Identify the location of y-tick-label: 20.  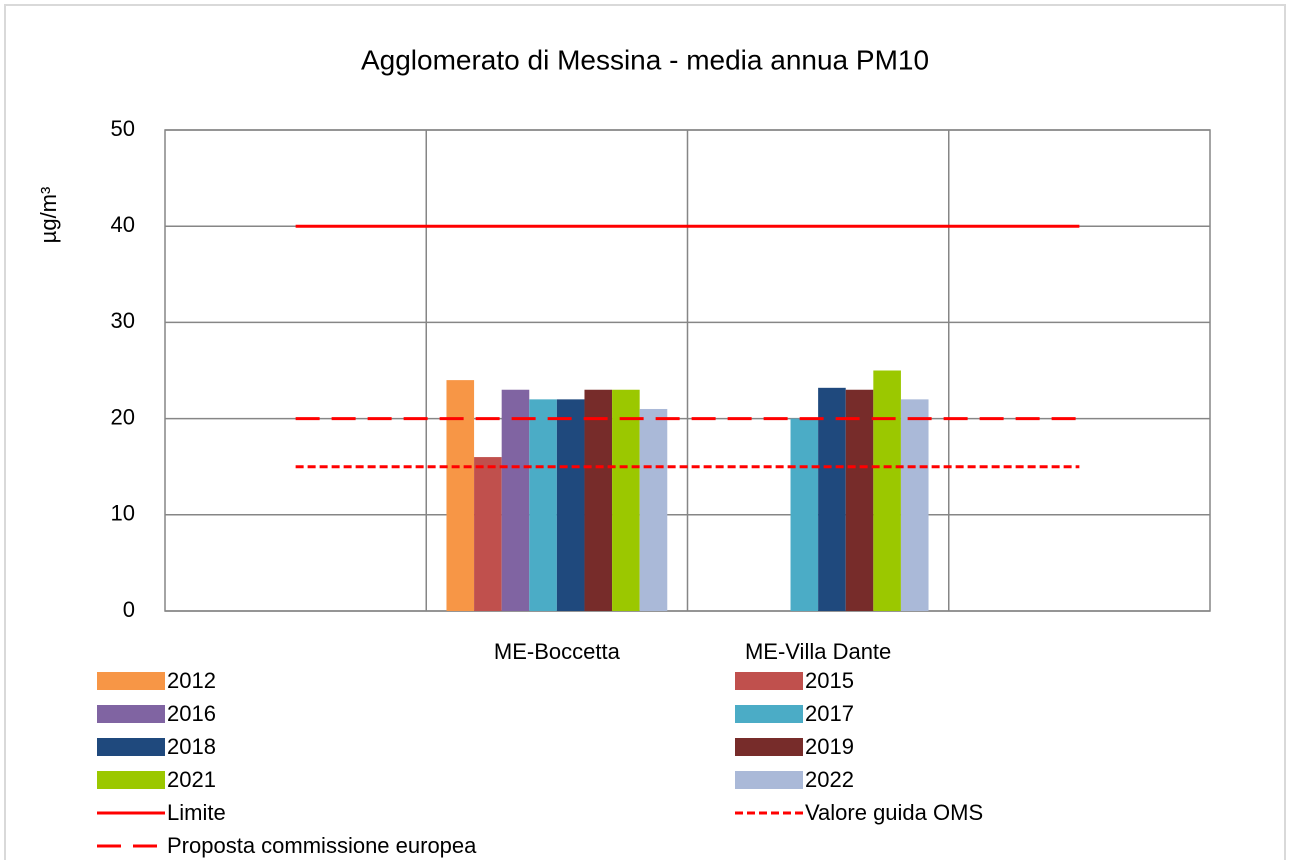
(123, 416).